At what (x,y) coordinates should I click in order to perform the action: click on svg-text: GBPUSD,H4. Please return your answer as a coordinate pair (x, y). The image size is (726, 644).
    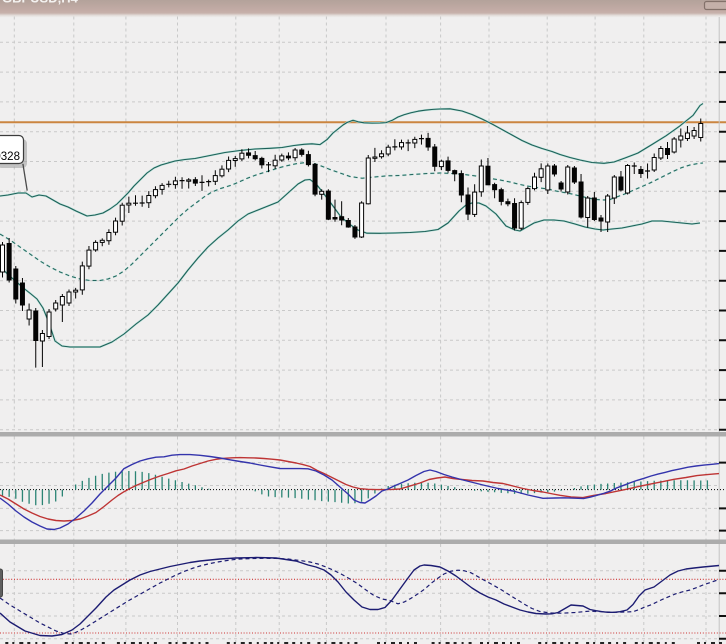
    Looking at the image, I should click on (40, 2).